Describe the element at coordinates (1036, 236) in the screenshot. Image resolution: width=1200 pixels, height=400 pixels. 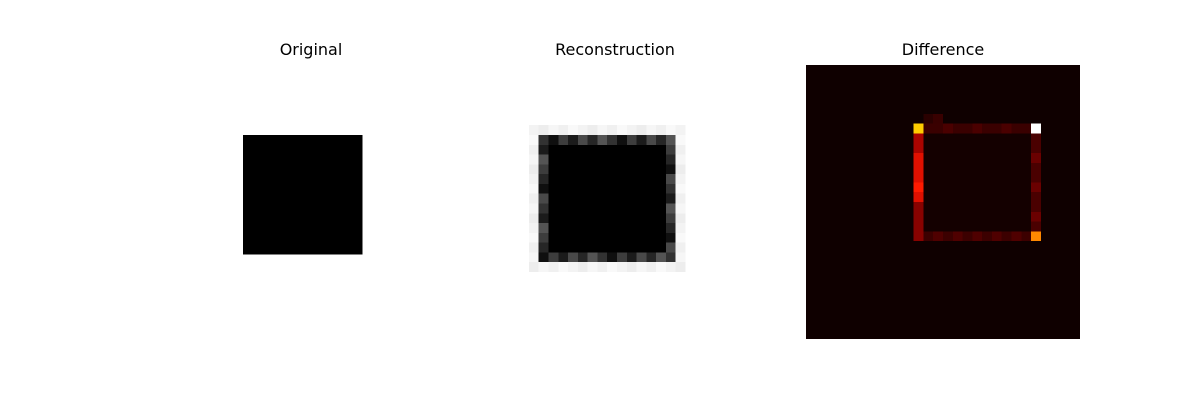
I see `heatmap-highlight-cell` at that location.